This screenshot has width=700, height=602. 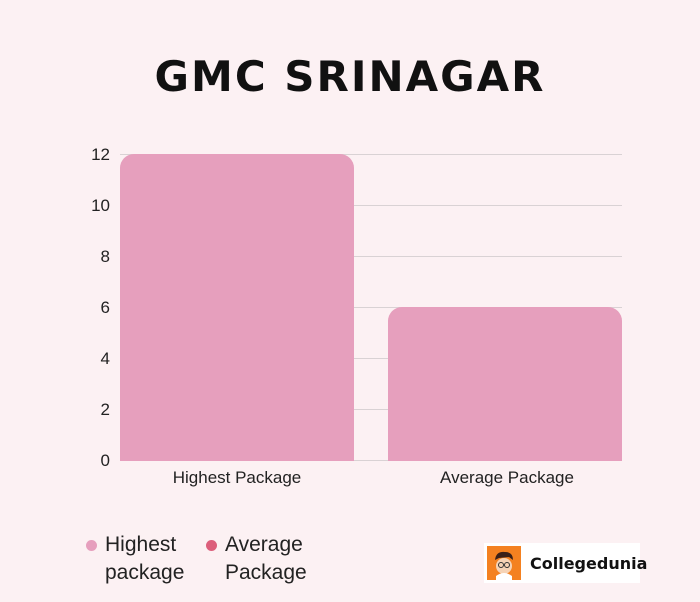 I want to click on collegedunia-logo: Collegedunia, so click(x=565, y=563).